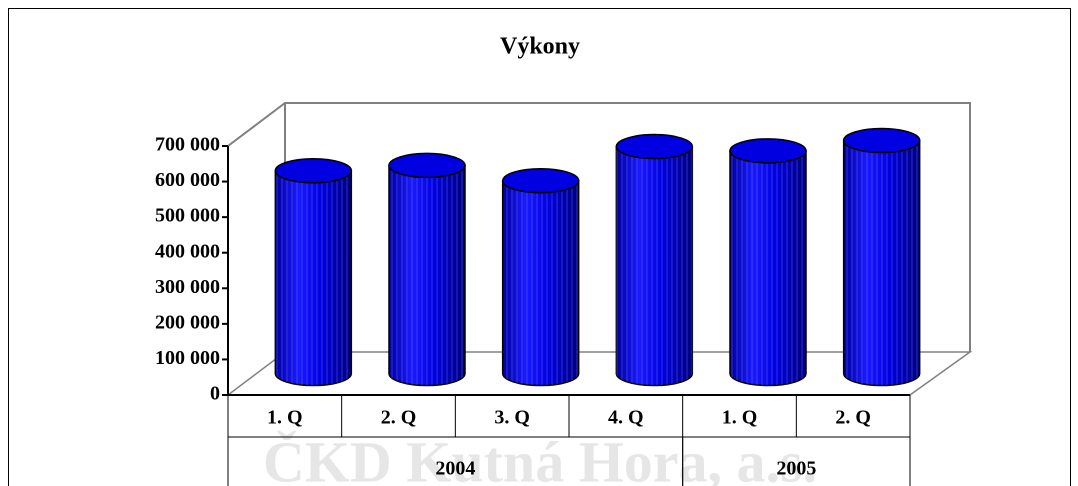 Image resolution: width=1078 pixels, height=486 pixels. Describe the element at coordinates (512, 418) in the screenshot. I see `x-tick-label: 3. Q` at that location.